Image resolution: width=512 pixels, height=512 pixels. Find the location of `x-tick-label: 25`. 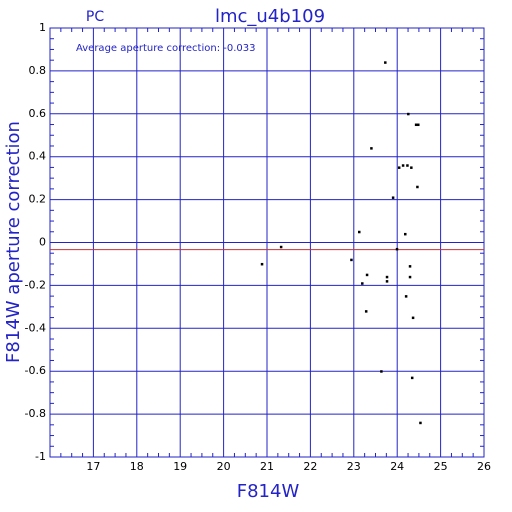

x-tick-label: 25 is located at coordinates (441, 466).